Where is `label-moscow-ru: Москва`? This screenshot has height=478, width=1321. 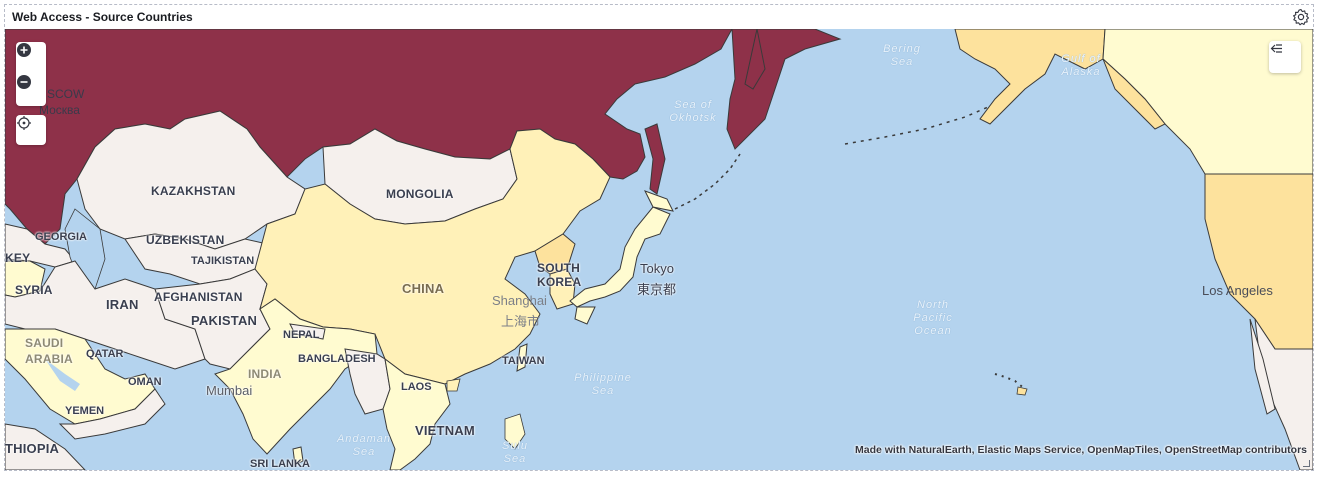
label-moscow-ru: Москва is located at coordinates (59, 110).